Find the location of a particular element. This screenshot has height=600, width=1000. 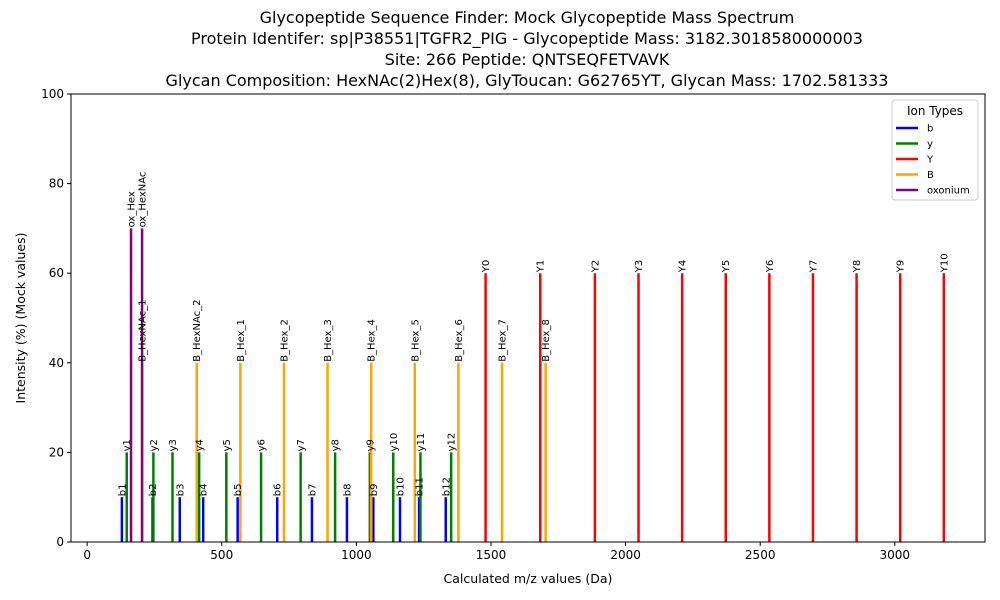

peak-label-b10: b10 is located at coordinates (400, 486).